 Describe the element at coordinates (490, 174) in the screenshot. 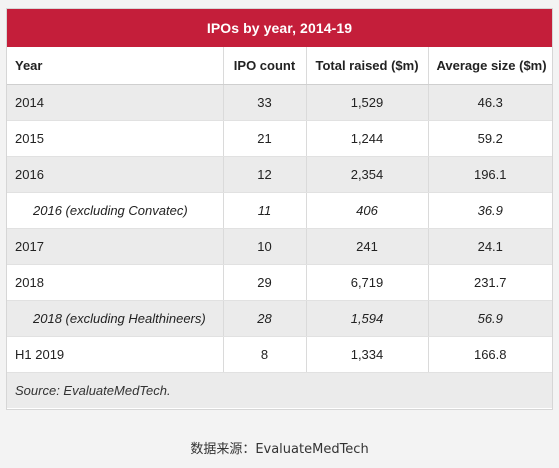

I see `cell-average-size: 196.1` at that location.